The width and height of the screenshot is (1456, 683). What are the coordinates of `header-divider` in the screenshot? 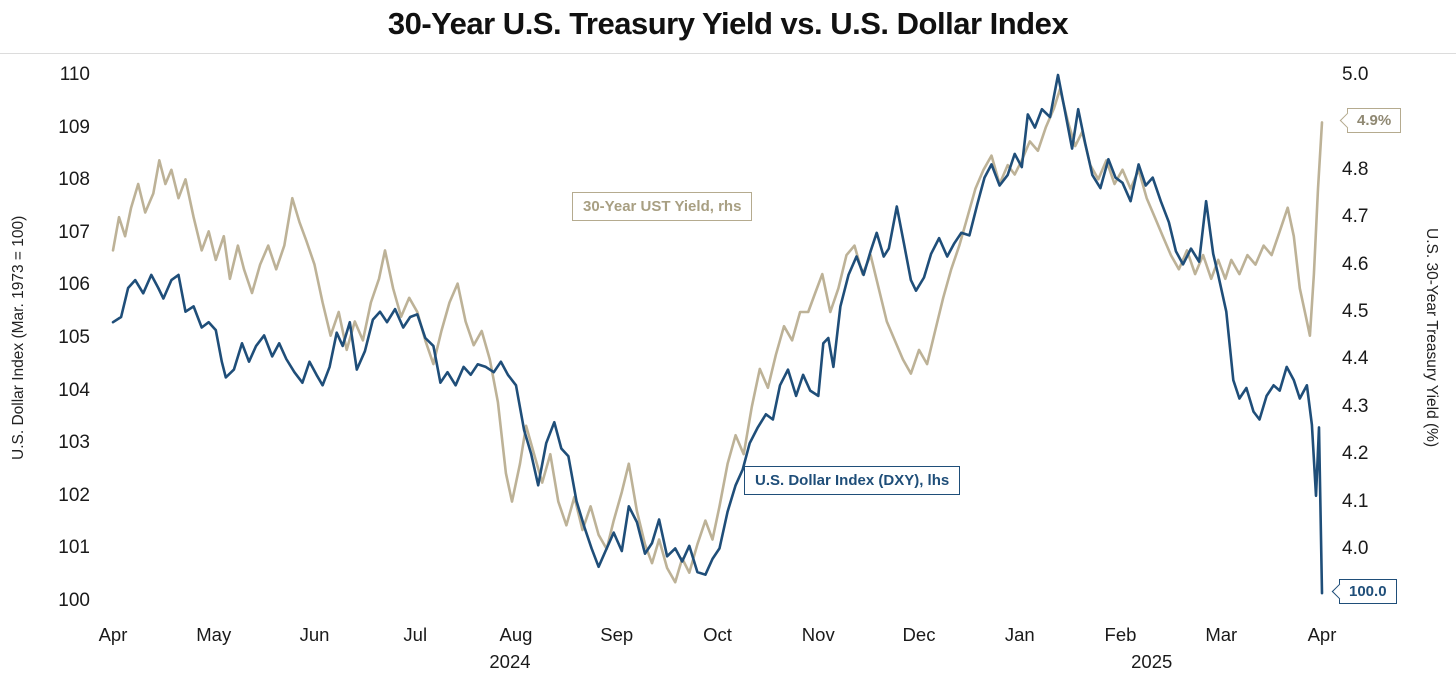 It's located at (728, 53).